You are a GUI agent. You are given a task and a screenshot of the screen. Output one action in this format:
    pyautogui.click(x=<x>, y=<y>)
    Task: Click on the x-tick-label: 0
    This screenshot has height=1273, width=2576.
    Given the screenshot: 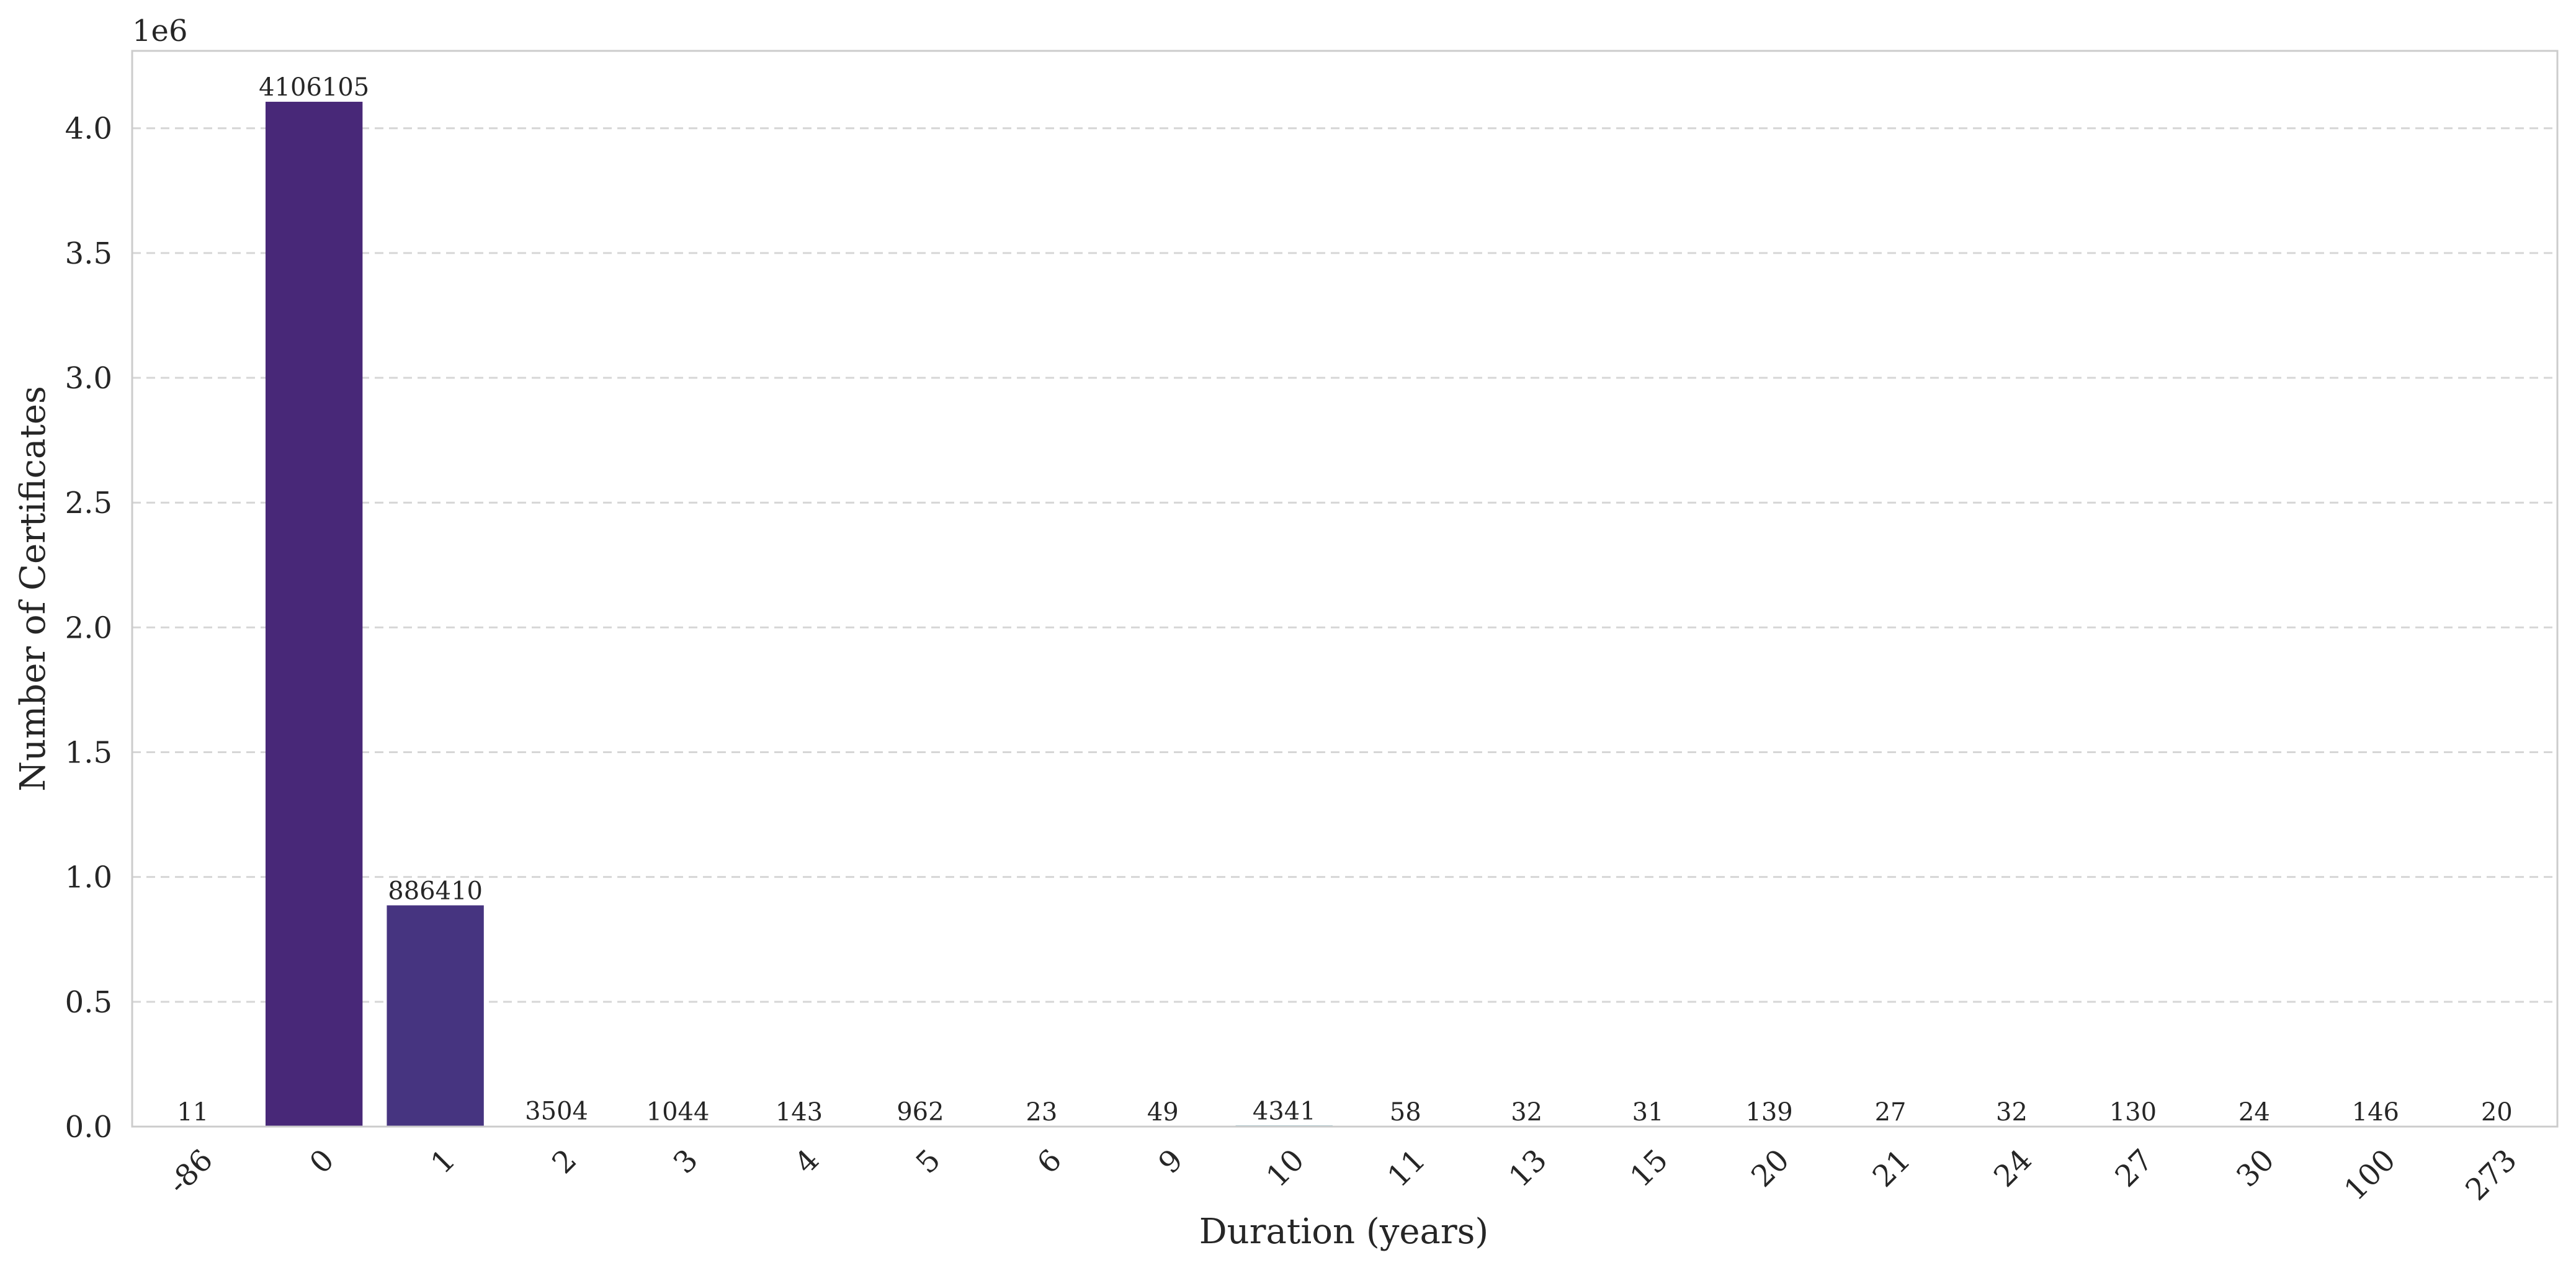 What is the action you would take?
    pyautogui.click(x=322, y=1162)
    